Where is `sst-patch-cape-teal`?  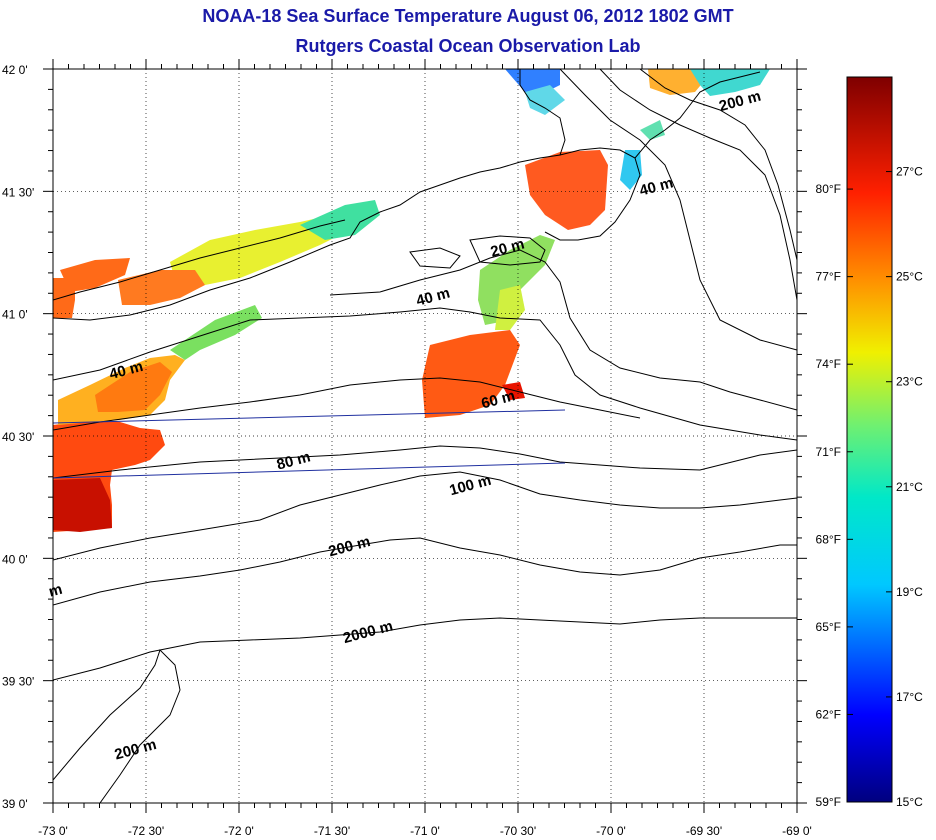 sst-patch-cape-teal is located at coordinates (631, 170).